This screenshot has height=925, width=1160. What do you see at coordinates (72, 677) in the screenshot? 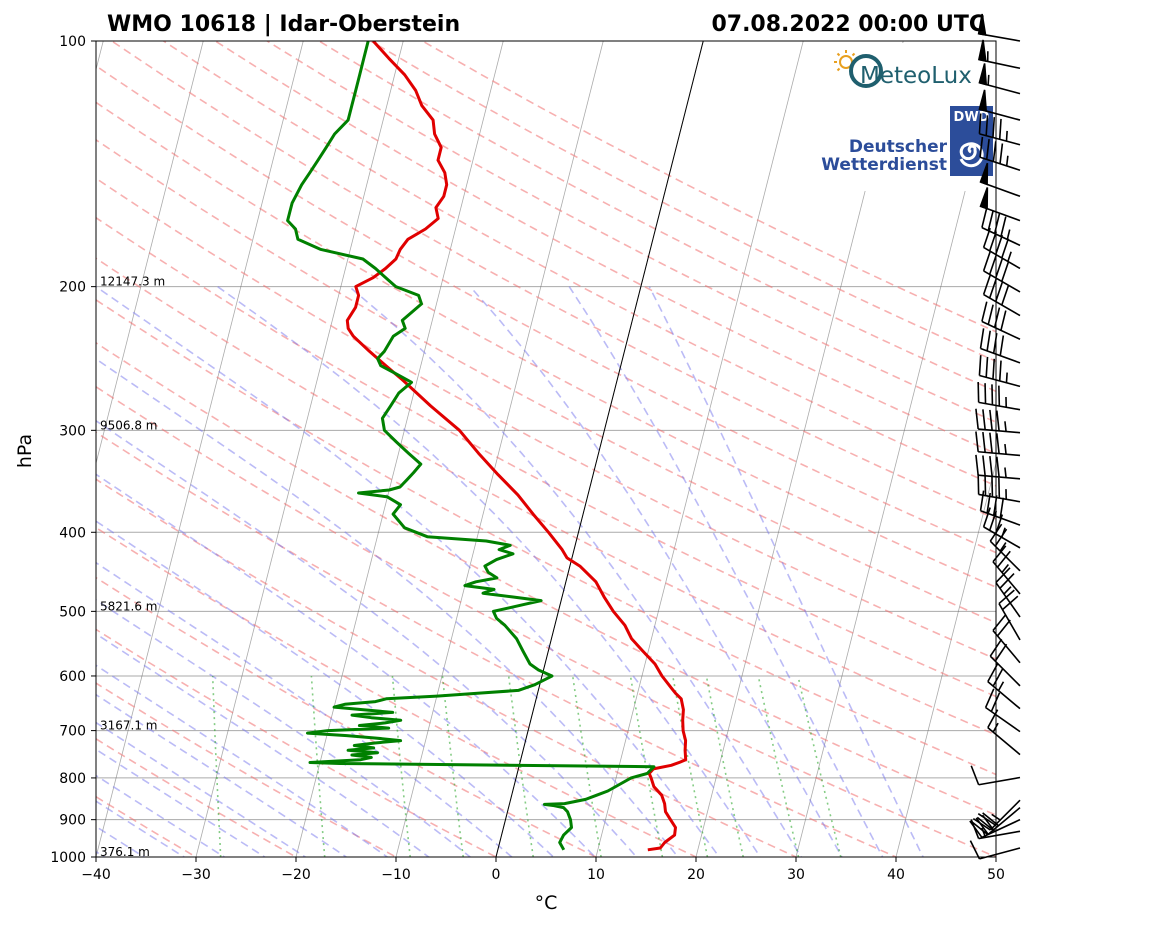
I see `y-tick-label: 600` at bounding box center [72, 677].